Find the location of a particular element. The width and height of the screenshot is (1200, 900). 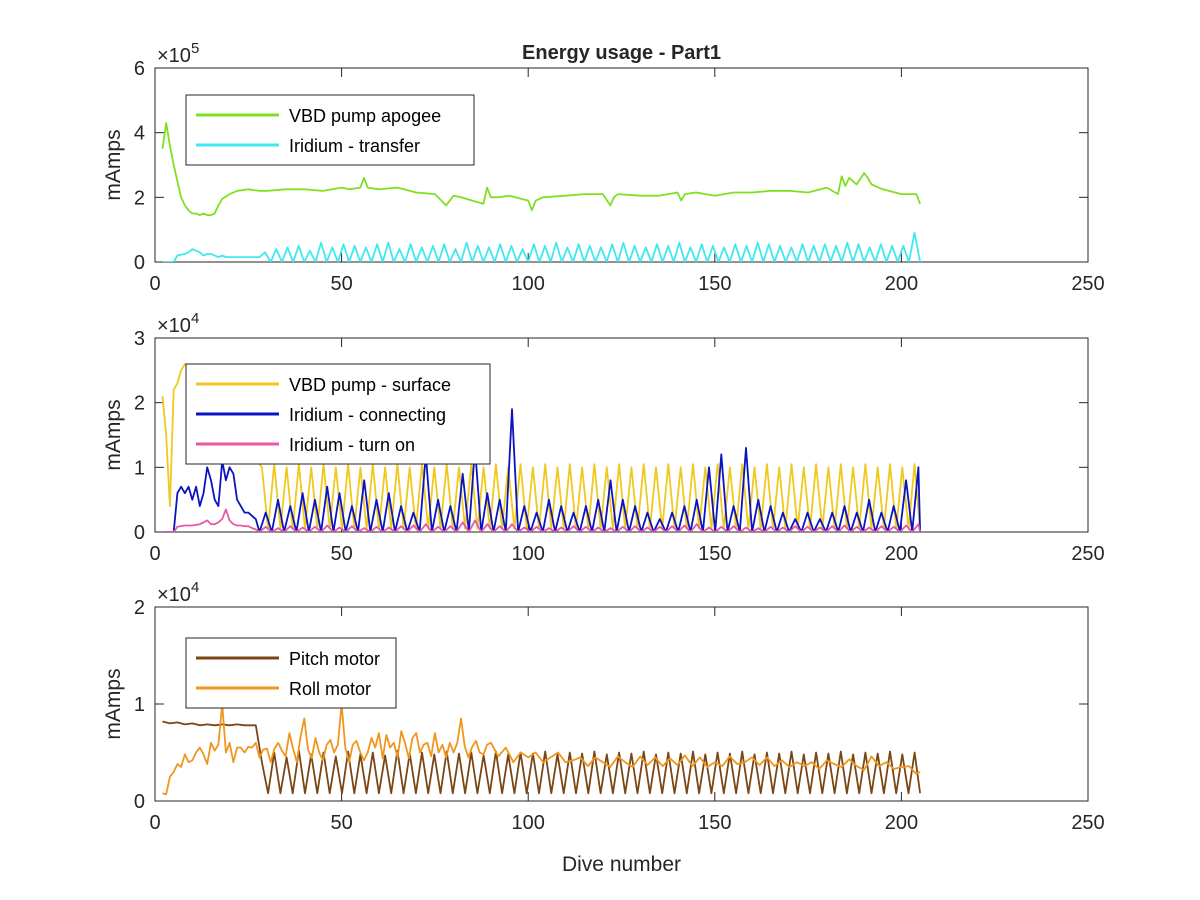

y-tick-label: 6 is located at coordinates (139, 69).